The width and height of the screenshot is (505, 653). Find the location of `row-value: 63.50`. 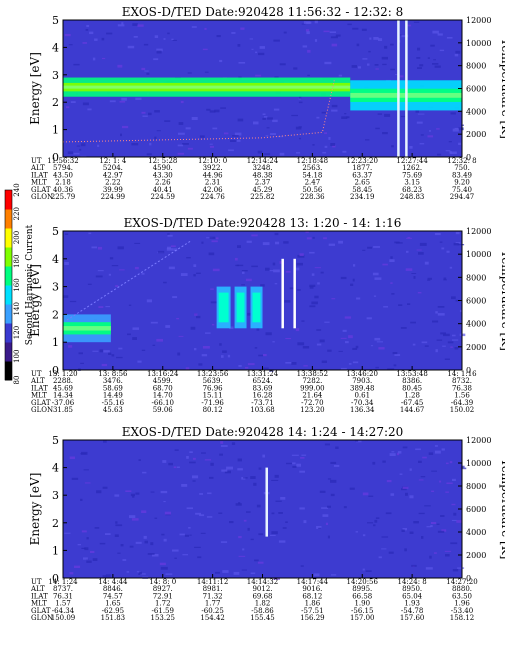

row-value: 63.50 is located at coordinates (462, 596).